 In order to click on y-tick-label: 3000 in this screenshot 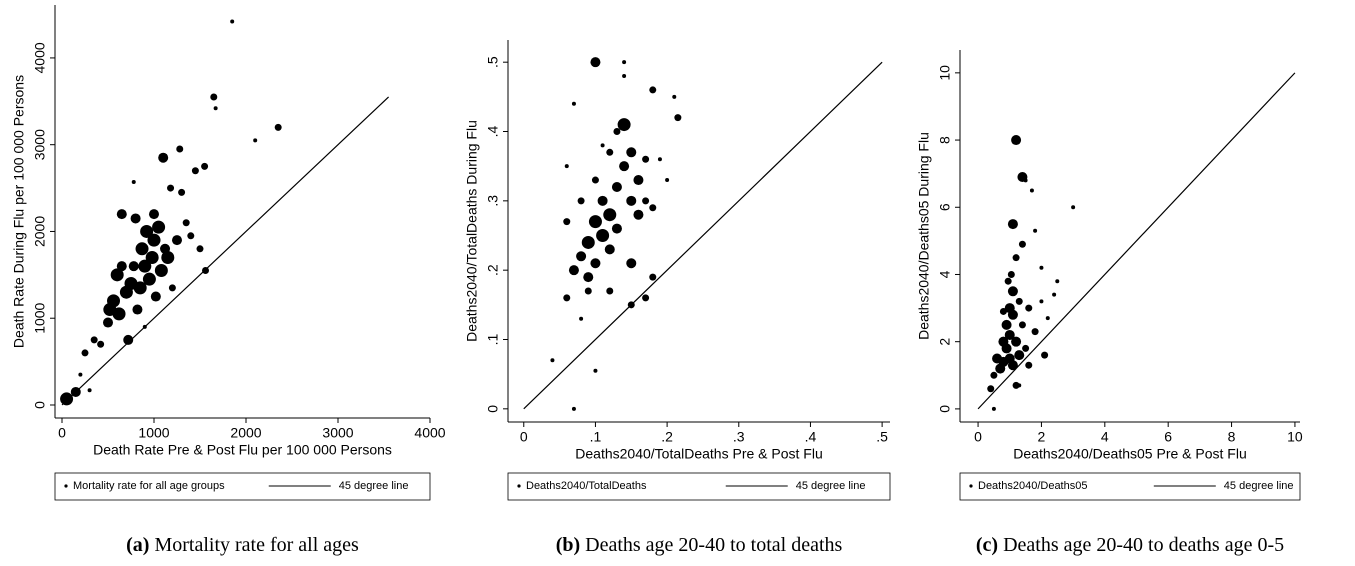, I will do `click(40, 144)`.